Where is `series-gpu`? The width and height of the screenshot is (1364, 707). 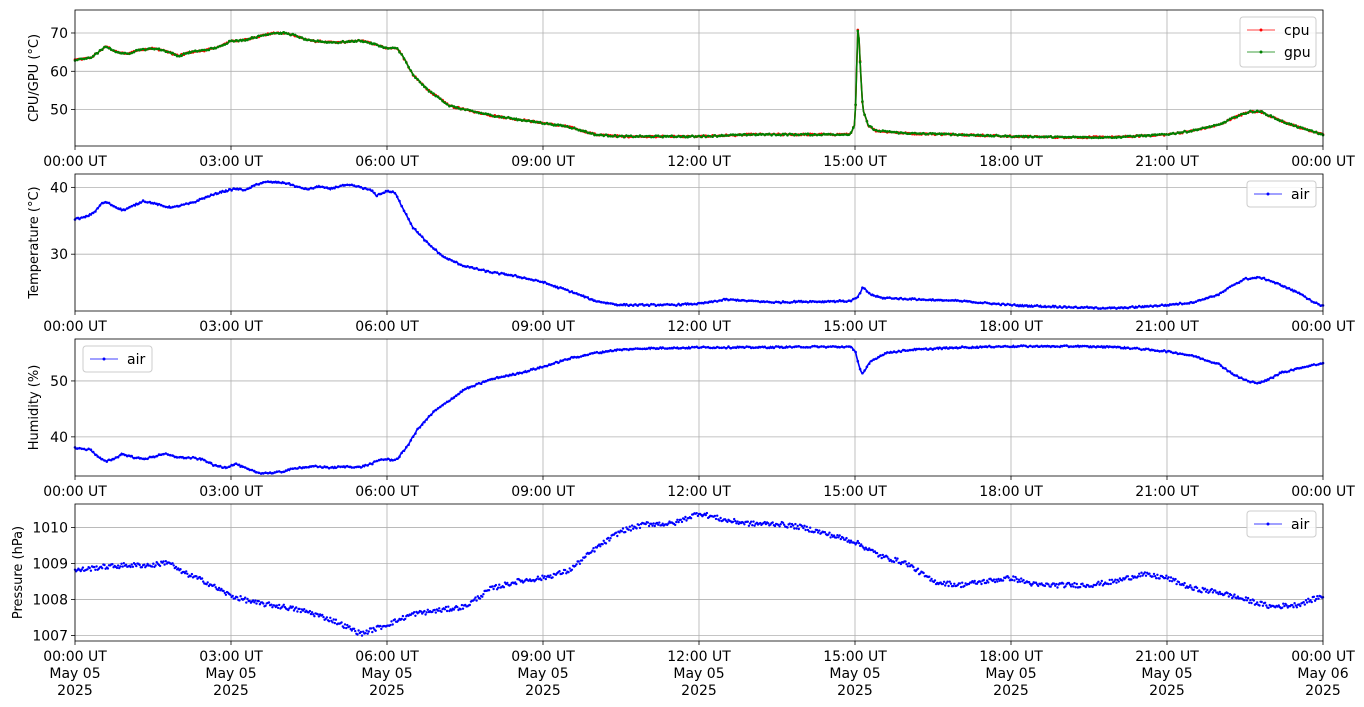 series-gpu is located at coordinates (699, 84).